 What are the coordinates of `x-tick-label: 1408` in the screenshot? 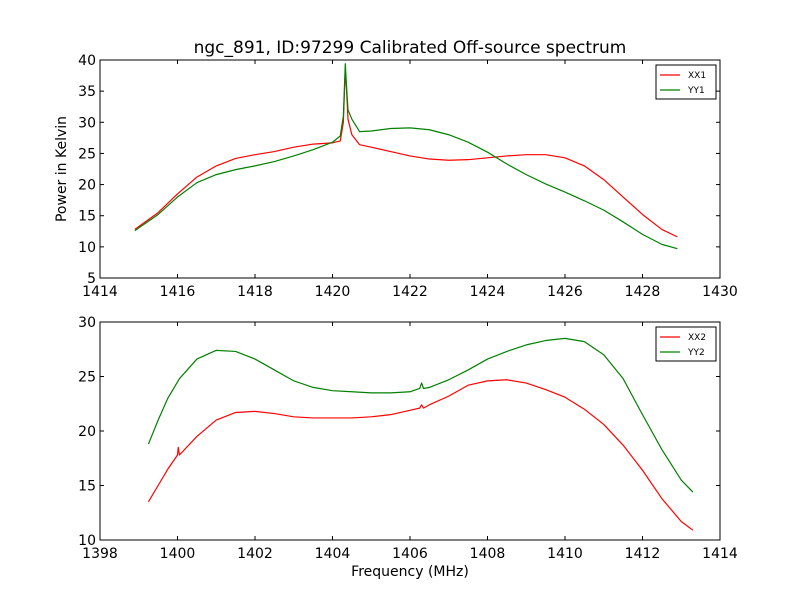 It's located at (488, 554).